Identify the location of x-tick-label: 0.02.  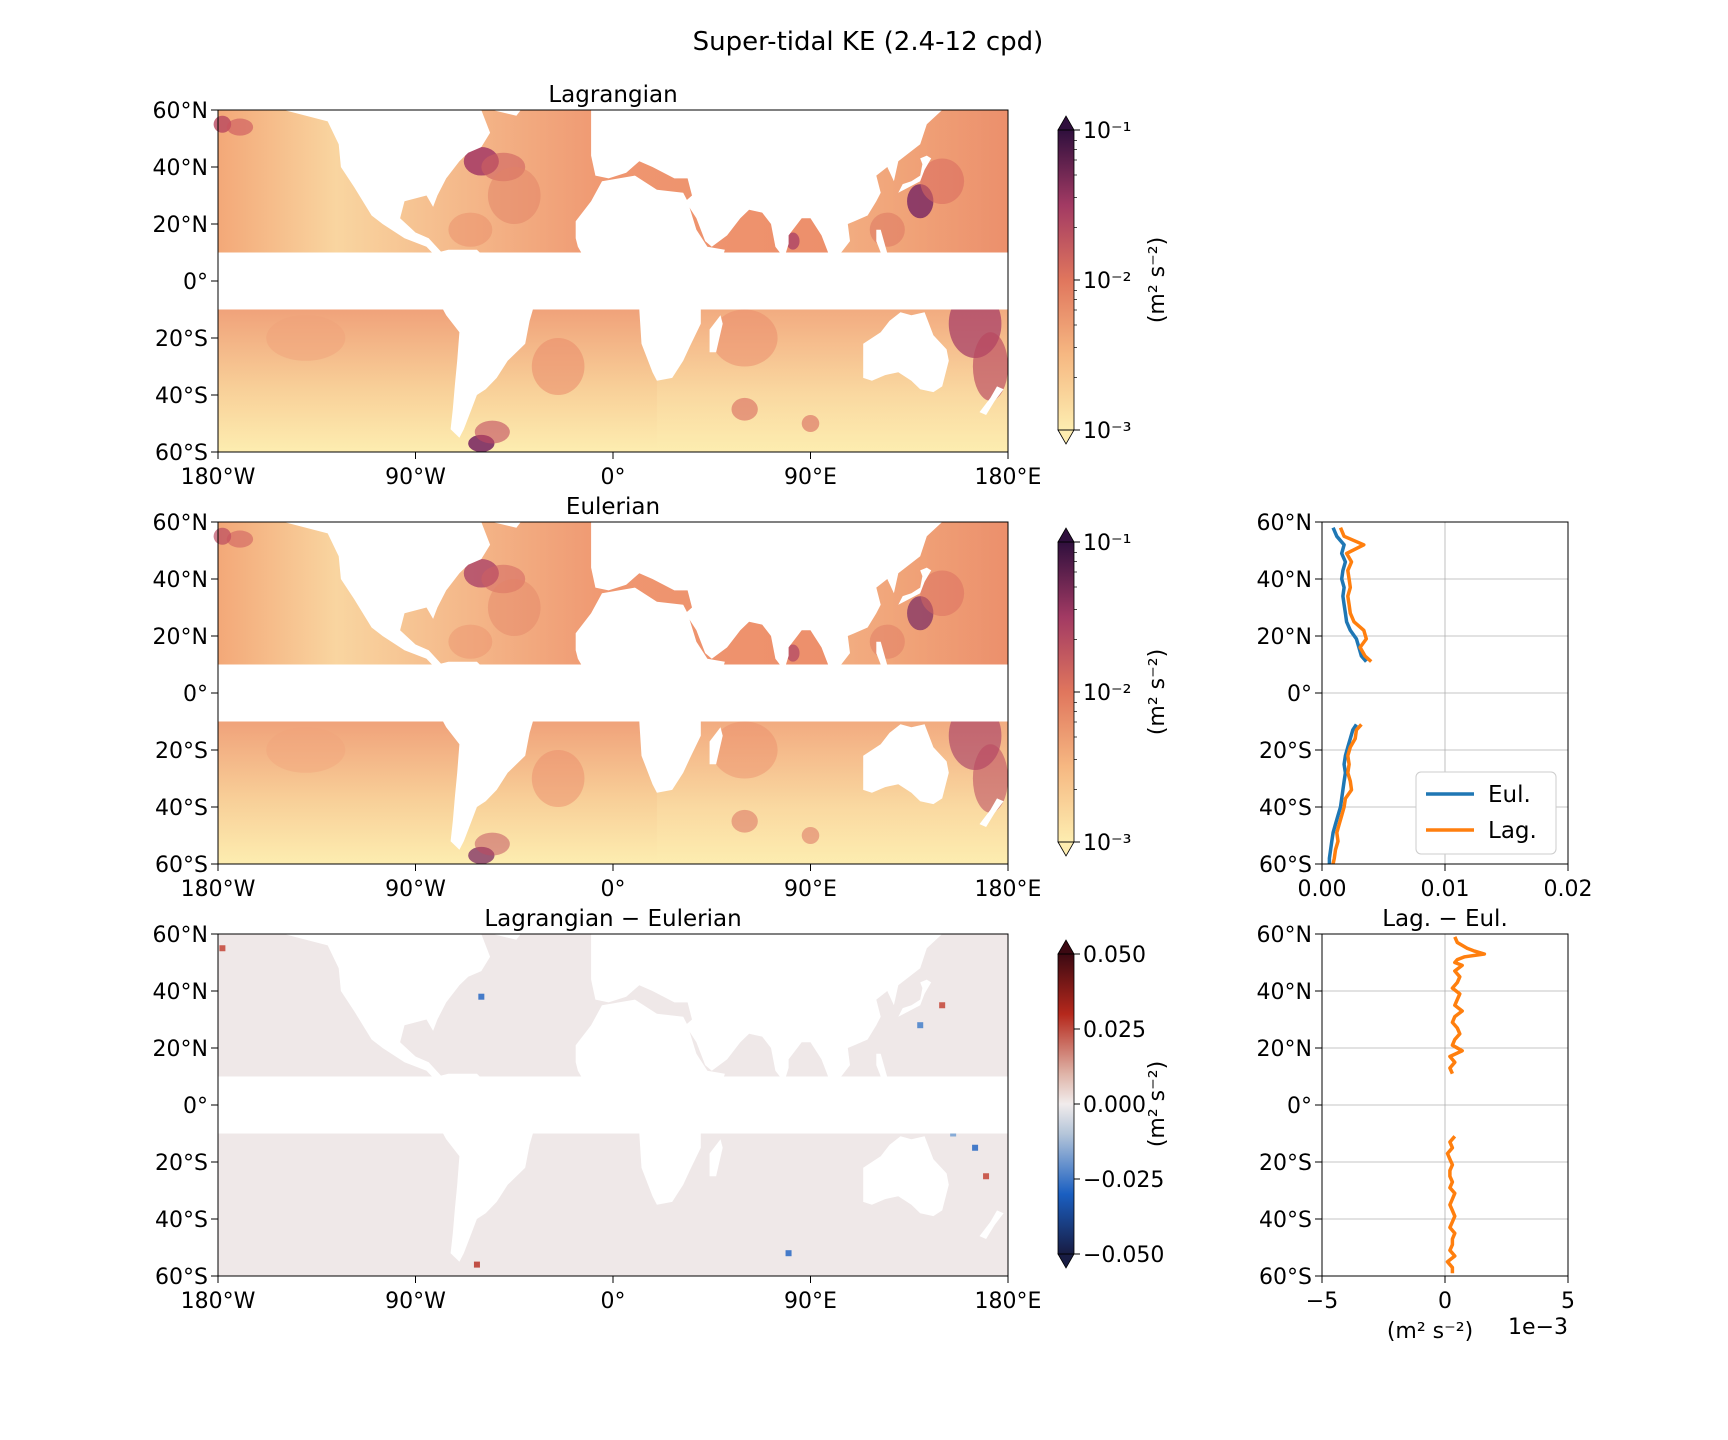
(1568, 889).